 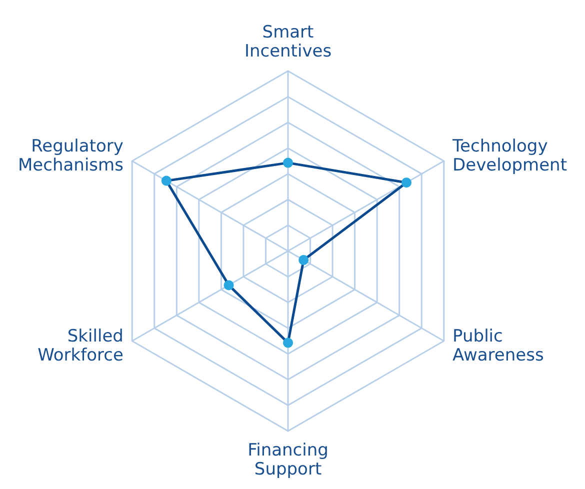 I want to click on spoke-label: Smart Incentives, so click(x=288, y=42).